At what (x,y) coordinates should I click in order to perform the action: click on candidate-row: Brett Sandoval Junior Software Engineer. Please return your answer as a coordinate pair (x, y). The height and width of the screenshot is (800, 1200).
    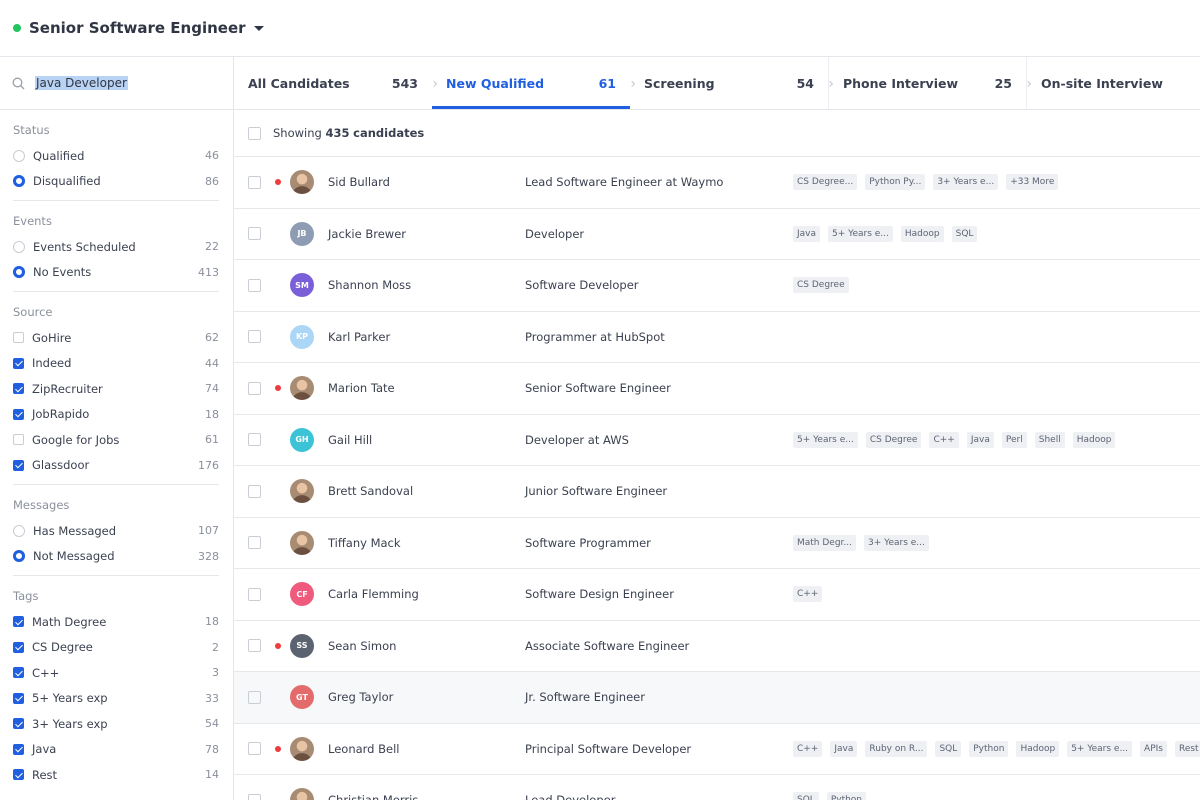
    Looking at the image, I should click on (717, 492).